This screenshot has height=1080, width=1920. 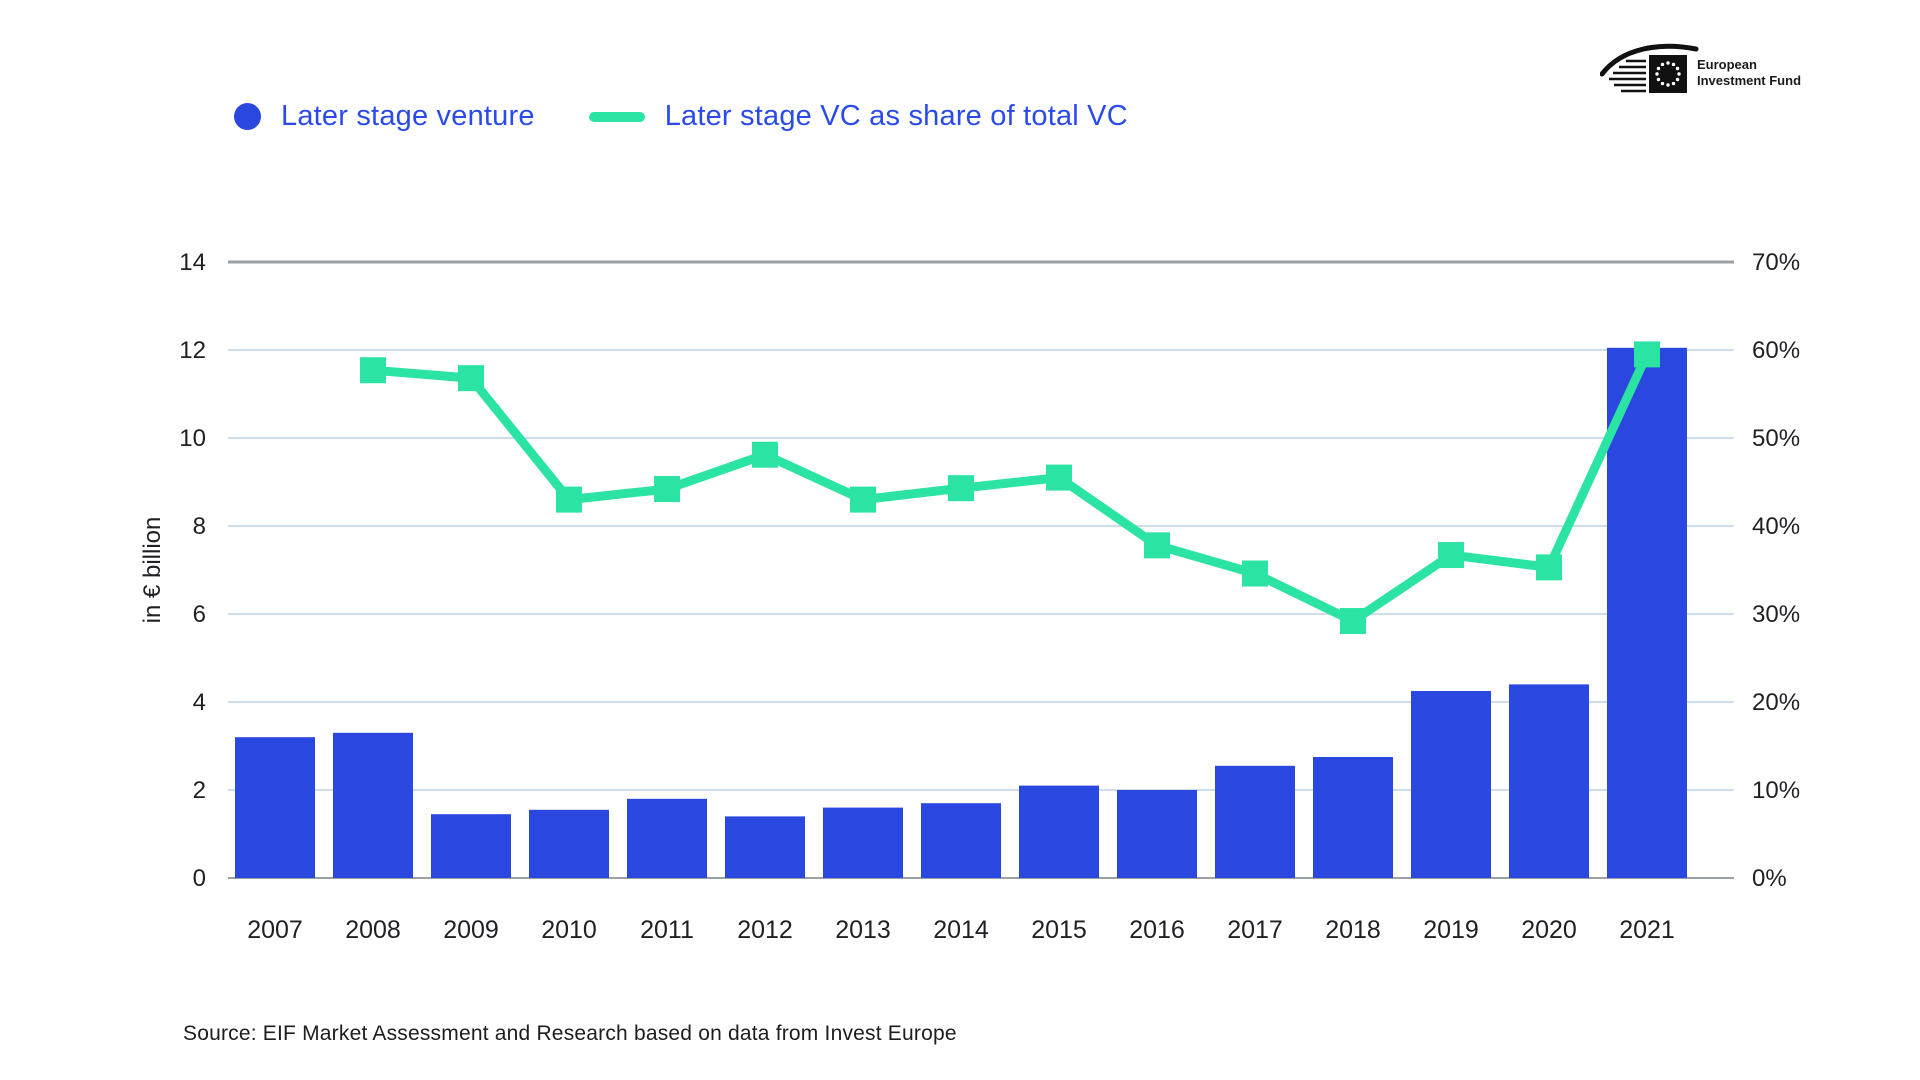 I want to click on bar-2015, so click(x=1059, y=831).